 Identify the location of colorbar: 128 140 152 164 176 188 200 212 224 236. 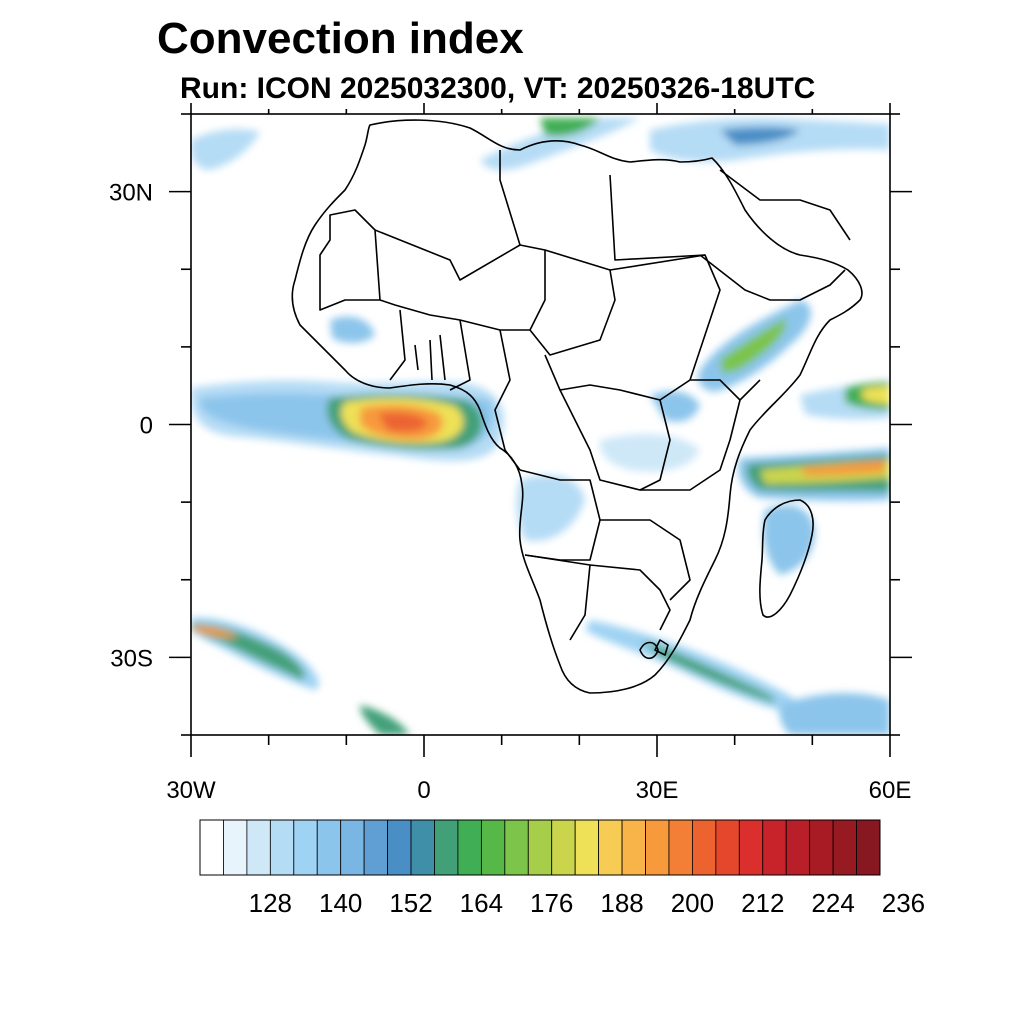
(562, 868).